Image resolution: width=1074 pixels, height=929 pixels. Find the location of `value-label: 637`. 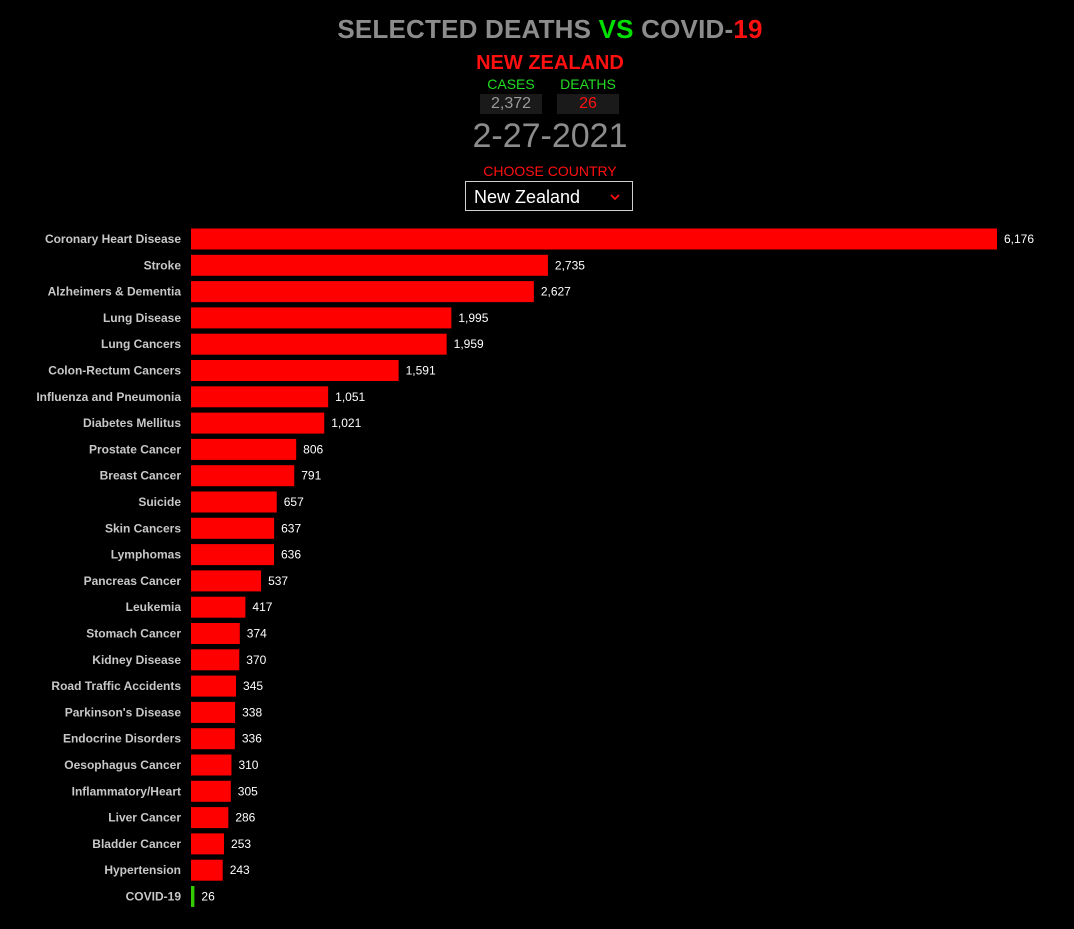

value-label: 637 is located at coordinates (291, 528).